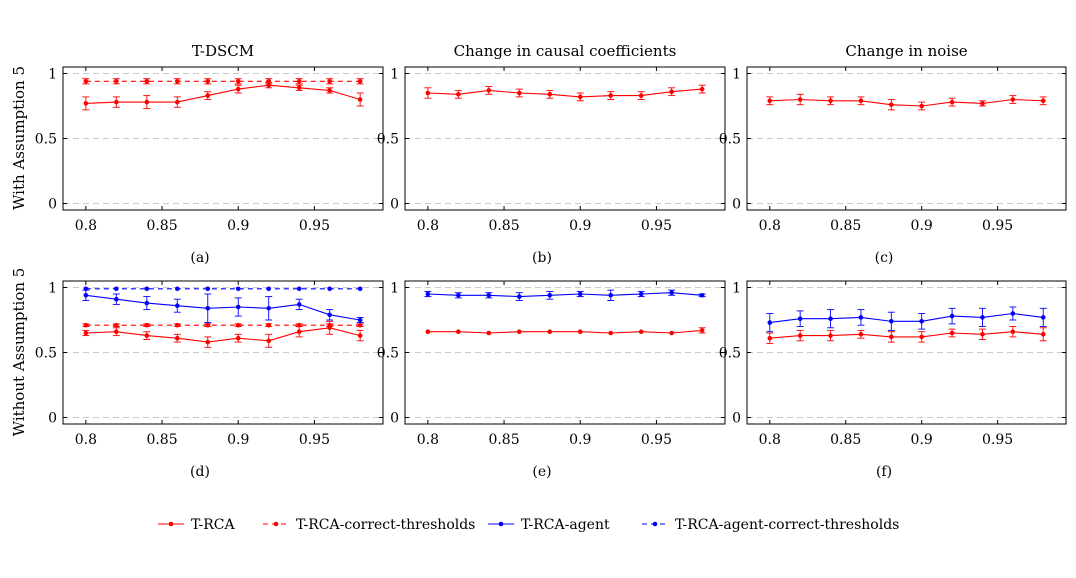 This screenshot has width=1076, height=578. Describe the element at coordinates (565, 51) in the screenshot. I see `panel-title: Change in causal coefficients` at that location.